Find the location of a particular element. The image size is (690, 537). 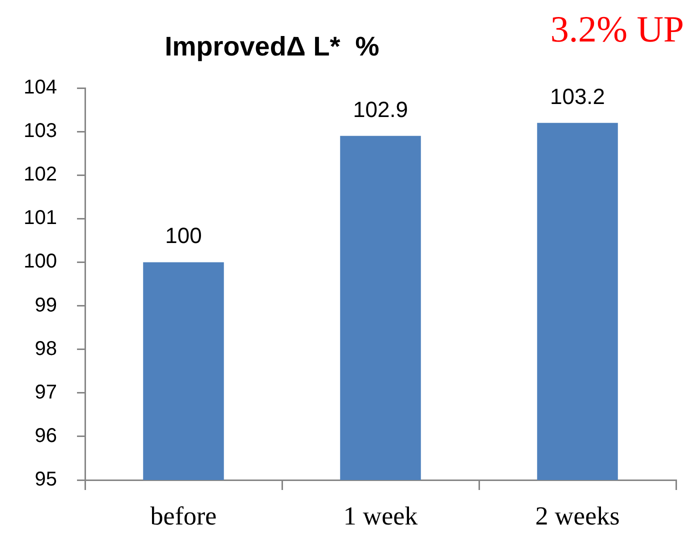

y-tick-label: 96 is located at coordinates (45, 435).